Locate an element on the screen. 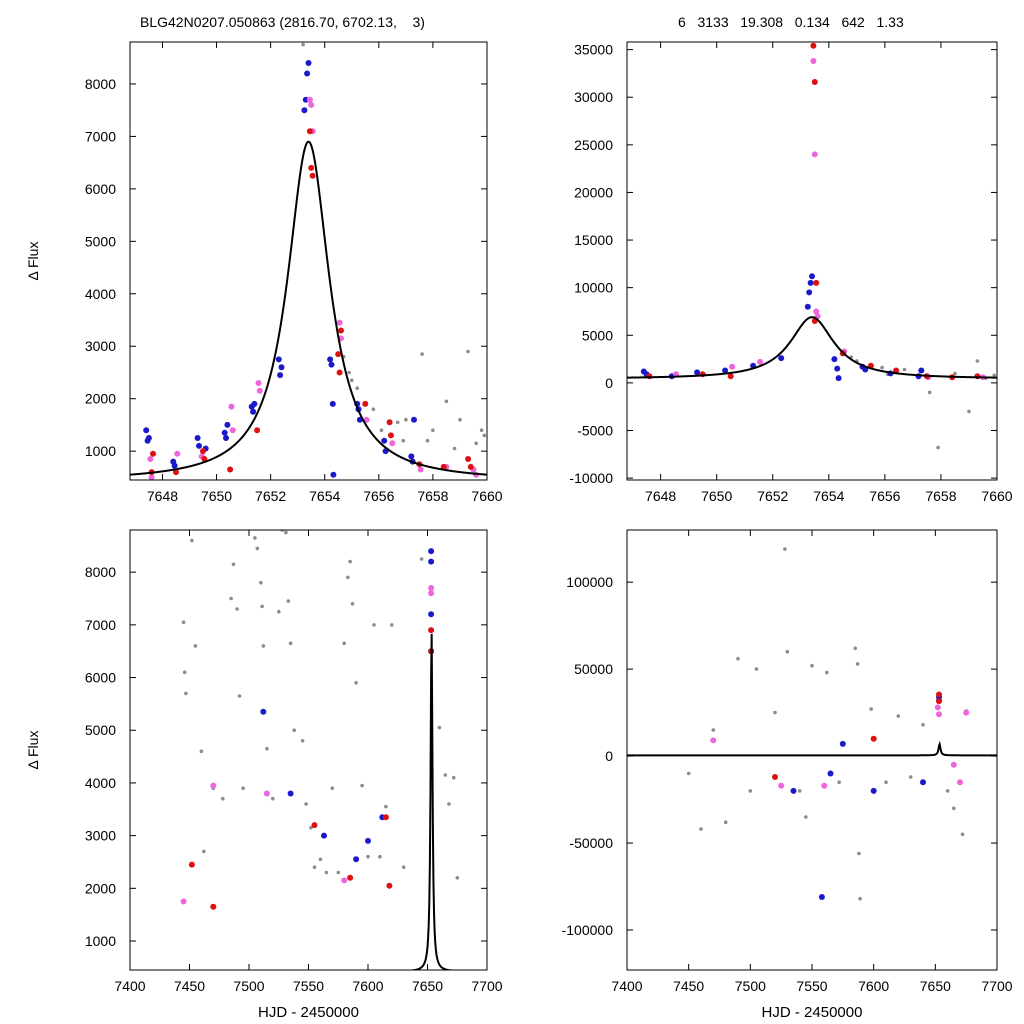  y-tick-label: 1000 is located at coordinates (100, 941).